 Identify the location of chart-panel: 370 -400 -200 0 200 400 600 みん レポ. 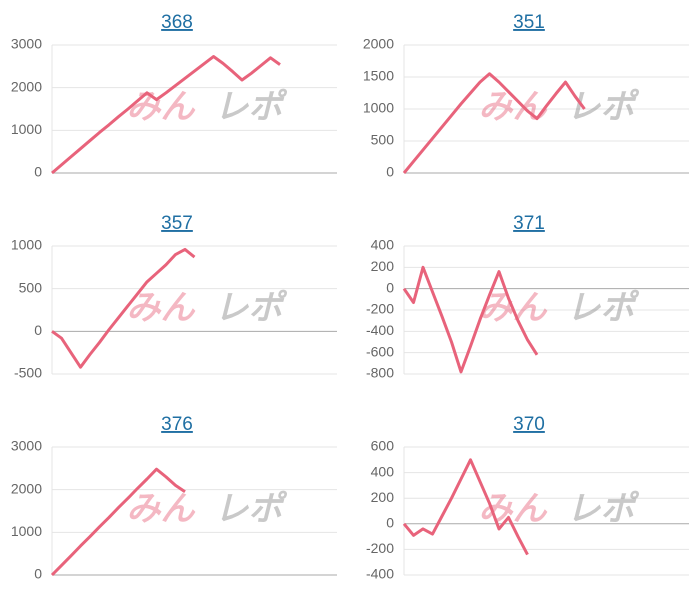
(527, 498).